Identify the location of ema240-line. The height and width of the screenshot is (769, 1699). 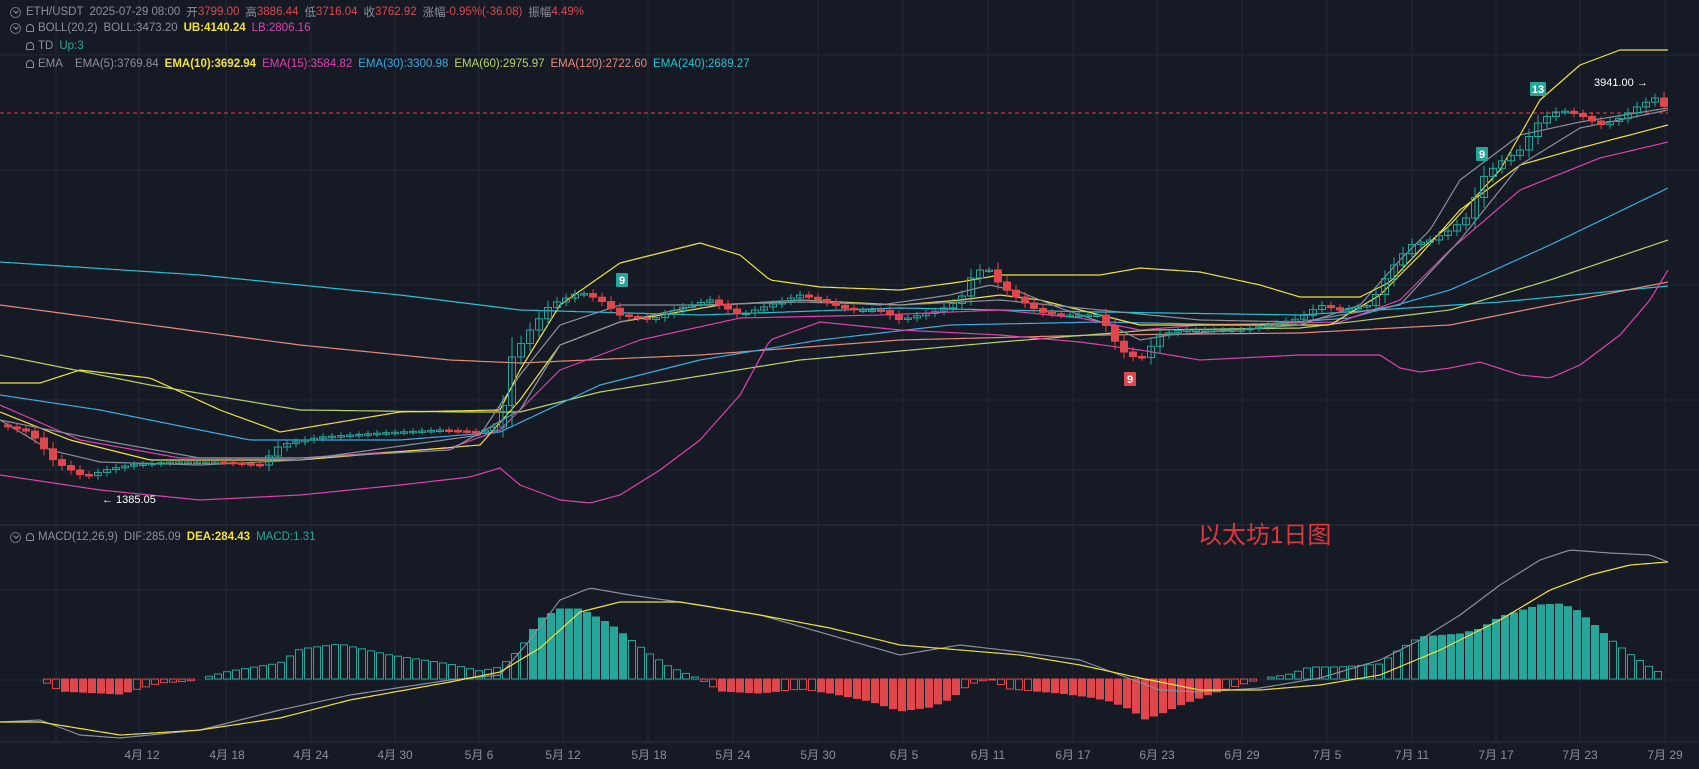
(834, 288).